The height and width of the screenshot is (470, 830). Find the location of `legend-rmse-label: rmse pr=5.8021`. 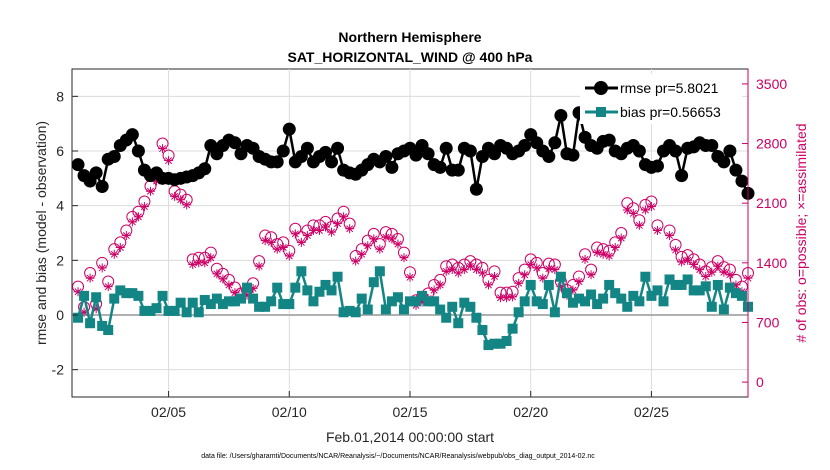

legend-rmse-label: rmse pr=5.8021 is located at coordinates (669, 88).